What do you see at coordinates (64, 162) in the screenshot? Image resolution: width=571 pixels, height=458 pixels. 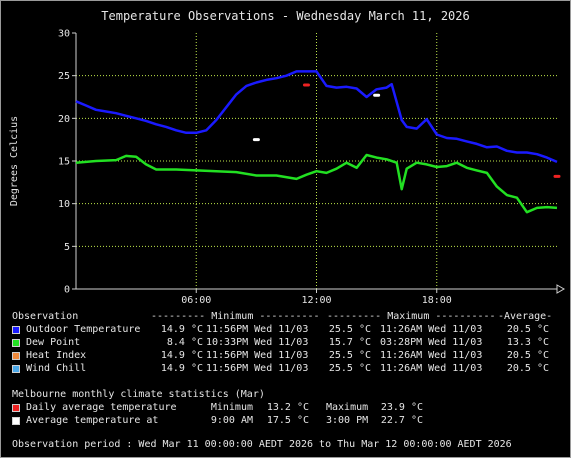 I see `y-tick-label: 15` at bounding box center [64, 162].